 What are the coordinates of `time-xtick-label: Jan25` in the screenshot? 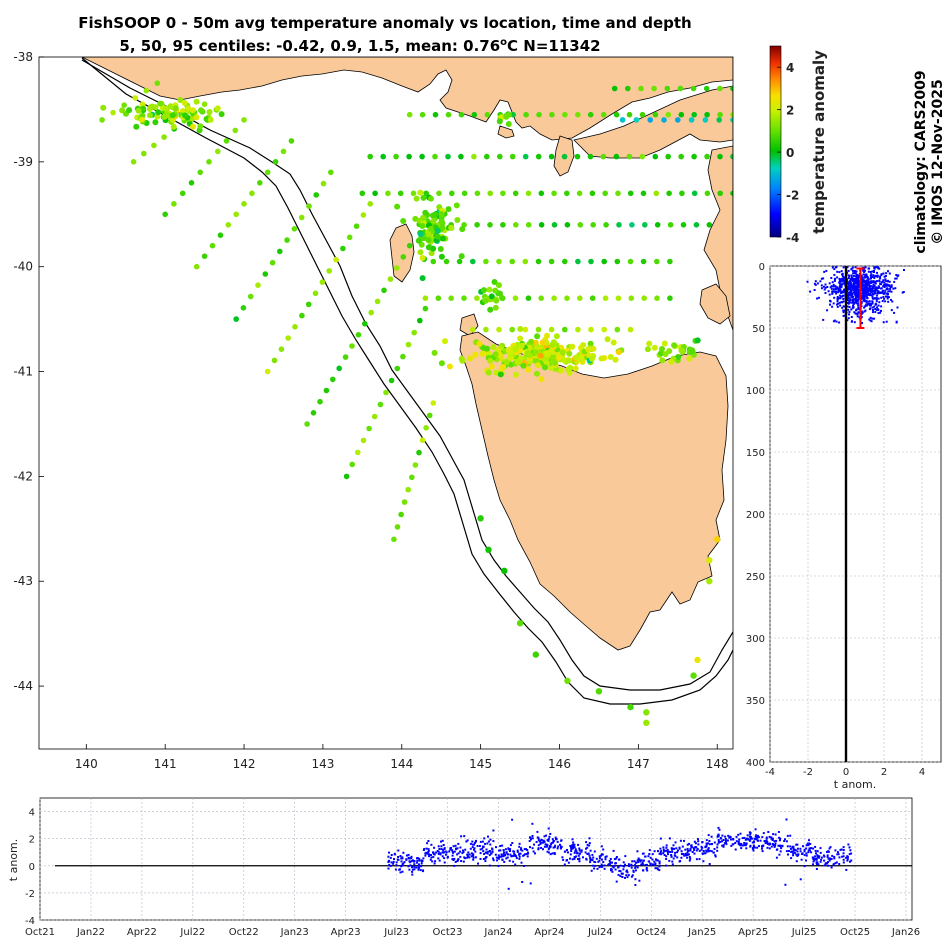 It's located at (701, 932).